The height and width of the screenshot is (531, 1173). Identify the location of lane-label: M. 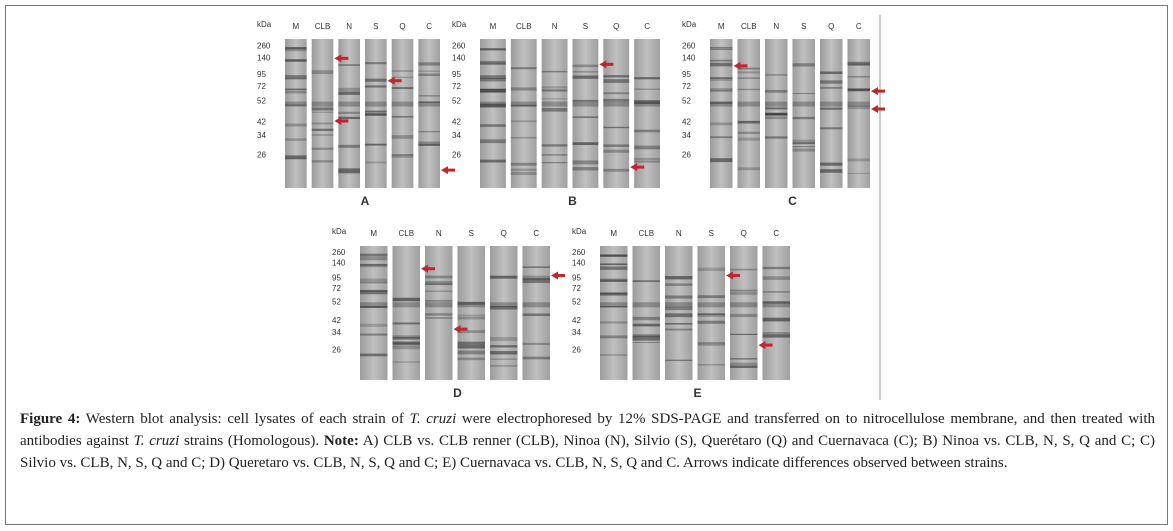
(613, 233).